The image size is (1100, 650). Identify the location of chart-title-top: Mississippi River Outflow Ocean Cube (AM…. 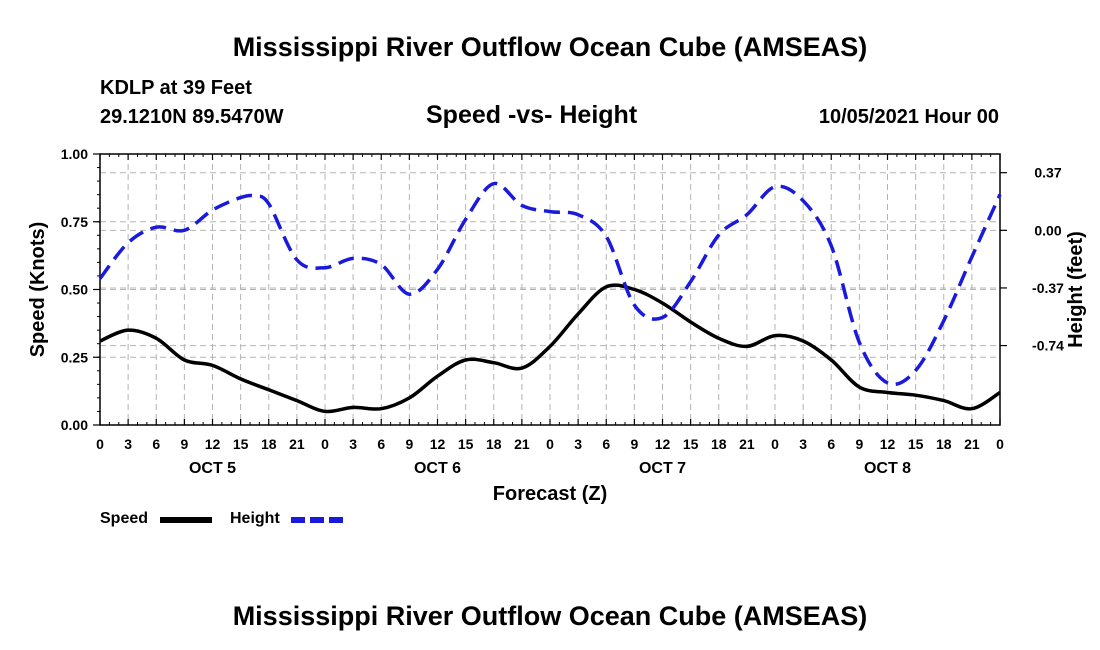
(550, 47).